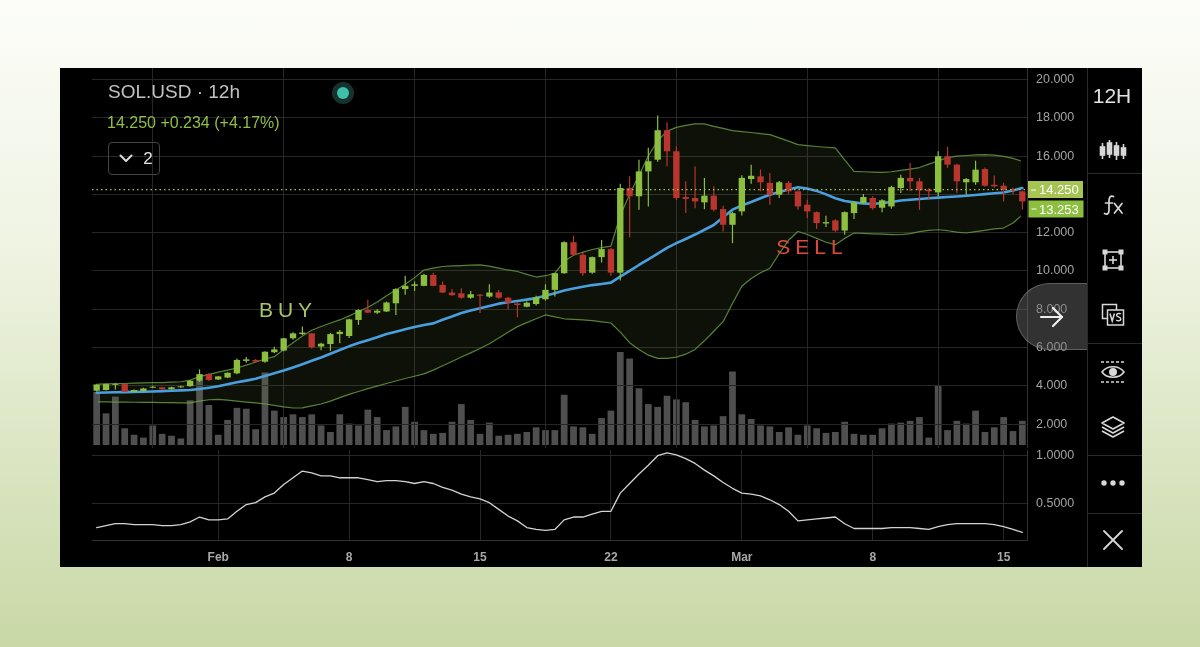 This screenshot has height=647, width=1200. I want to click on y-tick-label: 12.000, so click(1055, 232).